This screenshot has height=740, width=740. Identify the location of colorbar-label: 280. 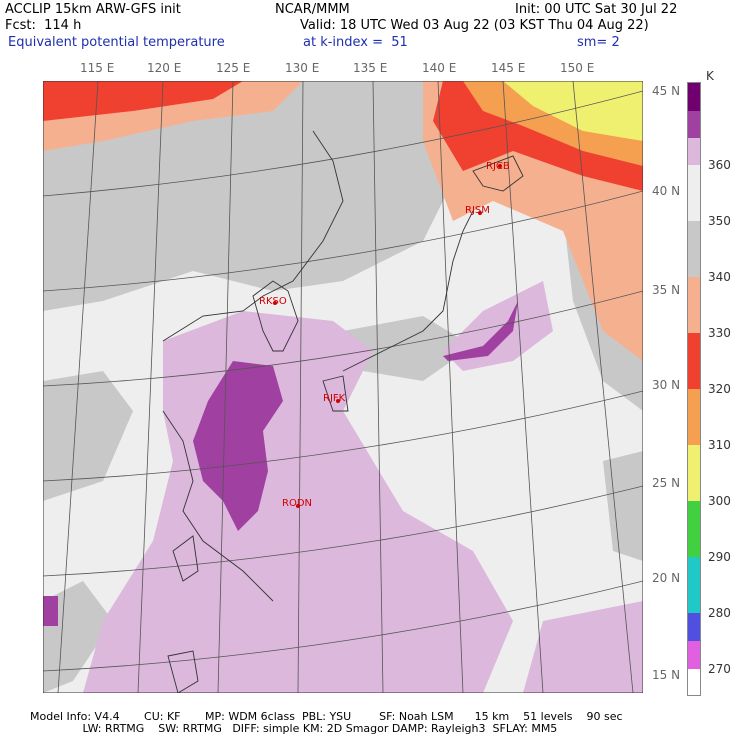
(719, 613).